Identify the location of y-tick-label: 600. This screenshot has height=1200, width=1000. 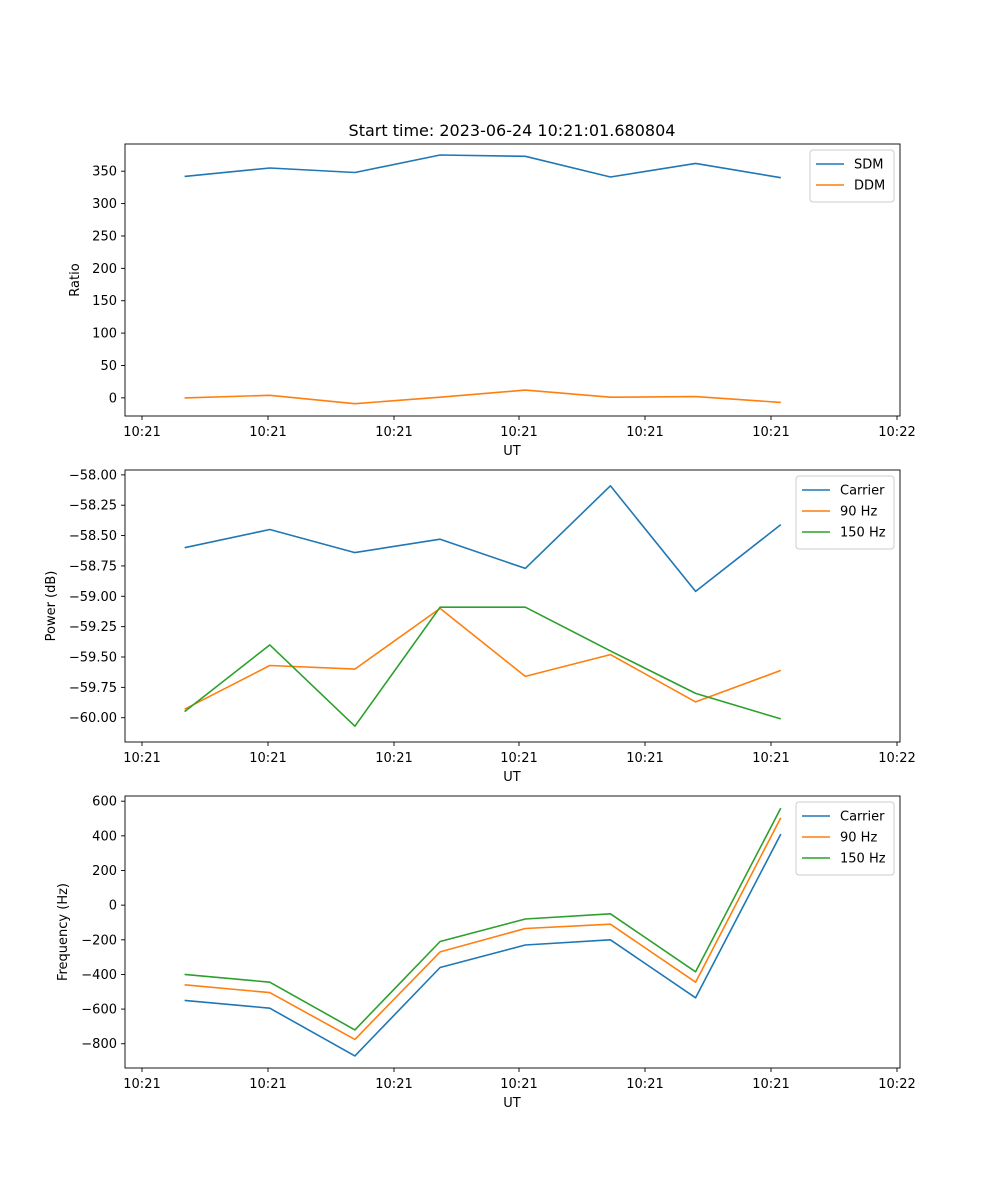
(104, 802).